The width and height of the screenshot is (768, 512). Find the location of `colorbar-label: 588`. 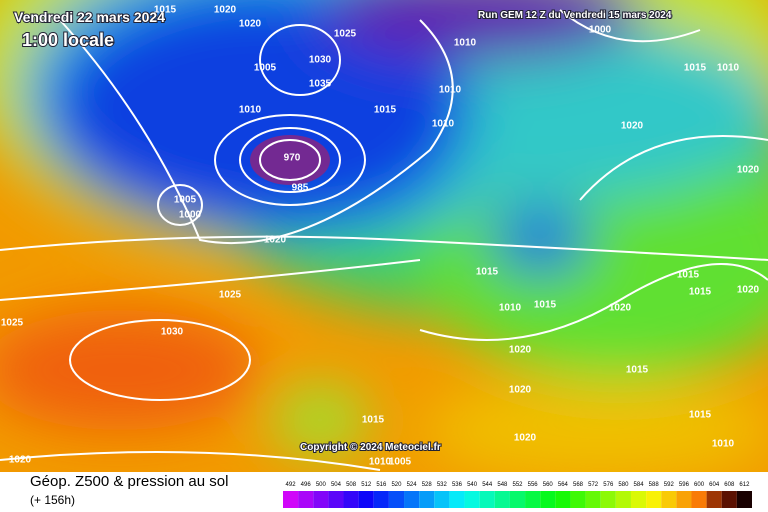

colorbar-label: 588 is located at coordinates (654, 485).